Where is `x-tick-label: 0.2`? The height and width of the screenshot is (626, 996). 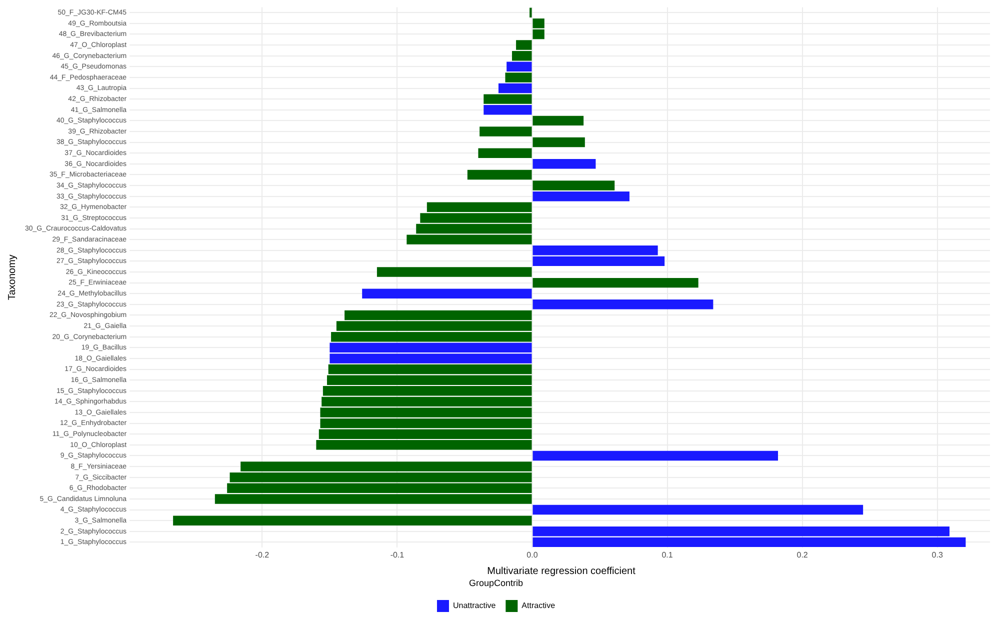
x-tick-label: 0.2 is located at coordinates (802, 555).